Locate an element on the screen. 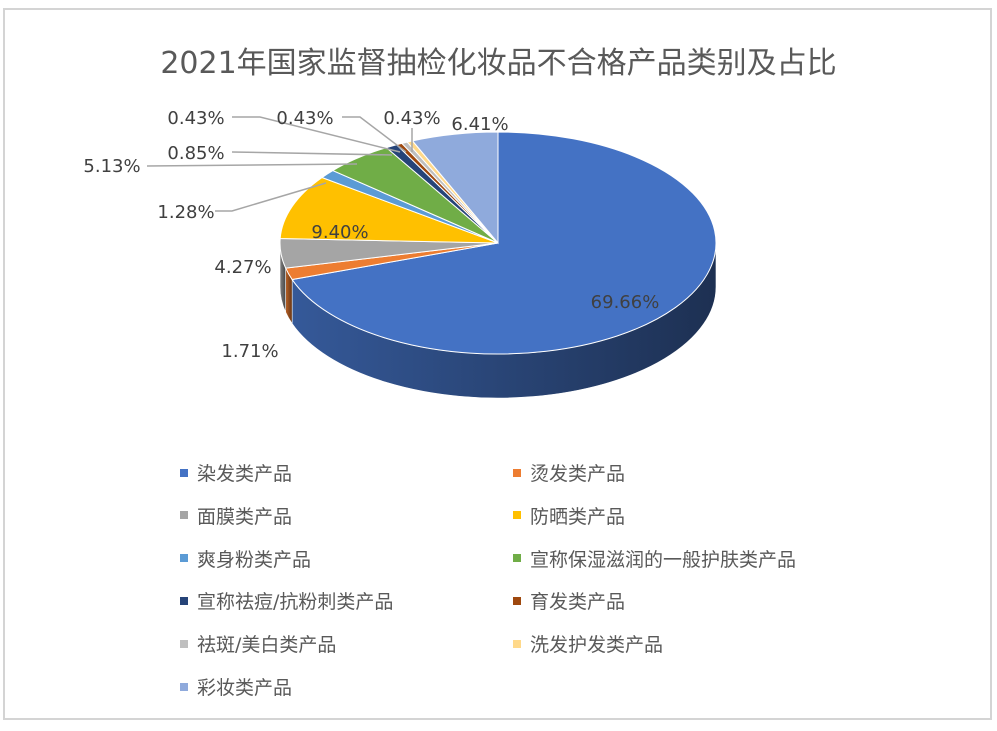 This screenshot has height=731, width=997. data-label-0: 69.66% is located at coordinates (625, 302).